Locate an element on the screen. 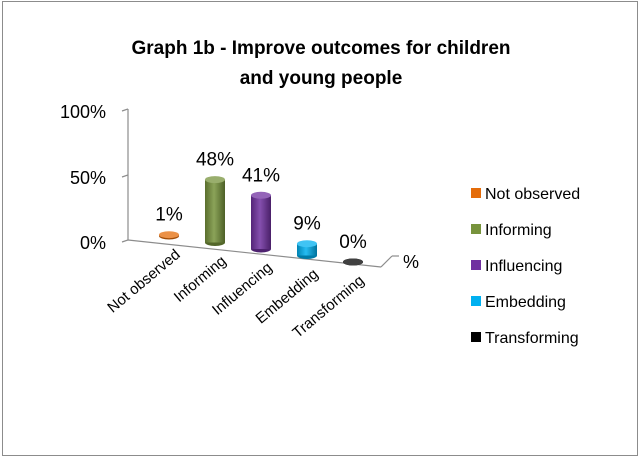 The image size is (641, 459). legend-entry: Influencing is located at coordinates (523, 266).